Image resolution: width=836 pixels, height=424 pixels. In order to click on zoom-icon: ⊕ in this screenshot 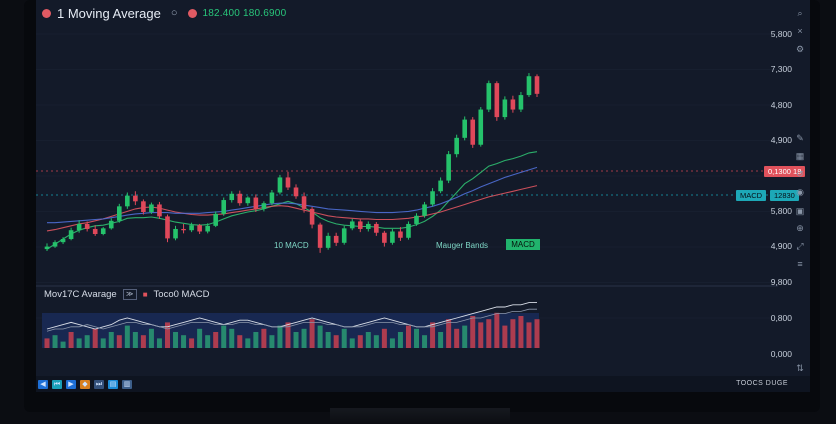, I will do `click(800, 228)`.